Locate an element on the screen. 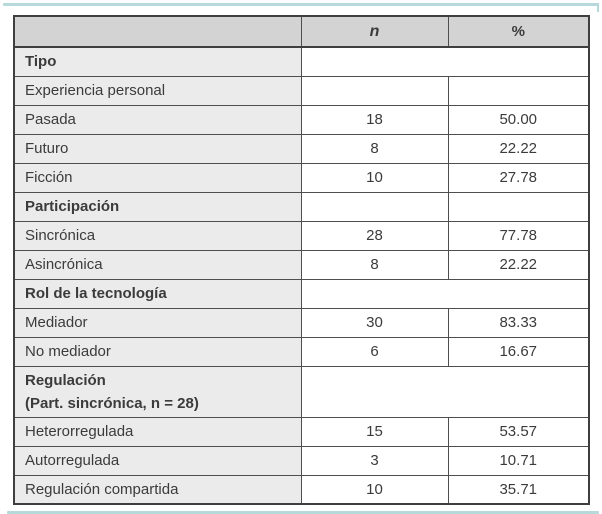 This screenshot has width=602, height=514. row-label-cell: Pasada is located at coordinates (157, 119).